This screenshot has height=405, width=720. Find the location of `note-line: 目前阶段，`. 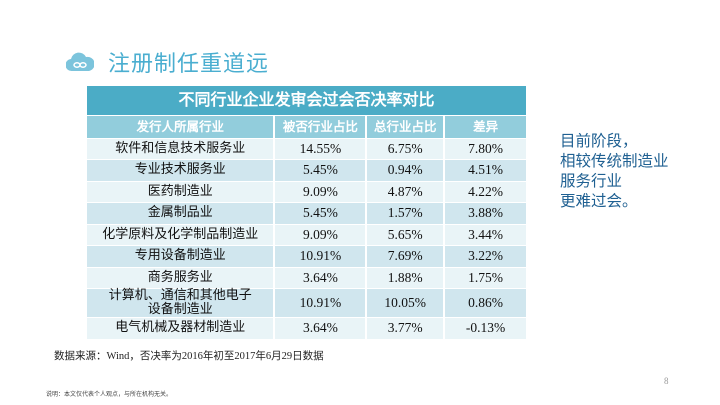

note-line: 目前阶段， is located at coordinates (599, 141).